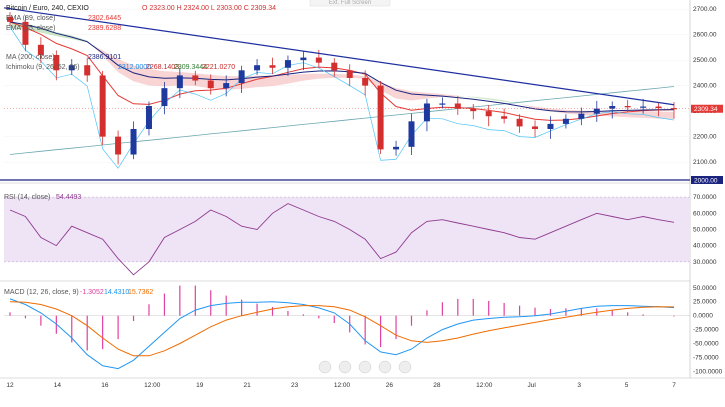  I want to click on ichimoku-label: Ichimoku (9, 26, 52, 26), so click(43, 67).